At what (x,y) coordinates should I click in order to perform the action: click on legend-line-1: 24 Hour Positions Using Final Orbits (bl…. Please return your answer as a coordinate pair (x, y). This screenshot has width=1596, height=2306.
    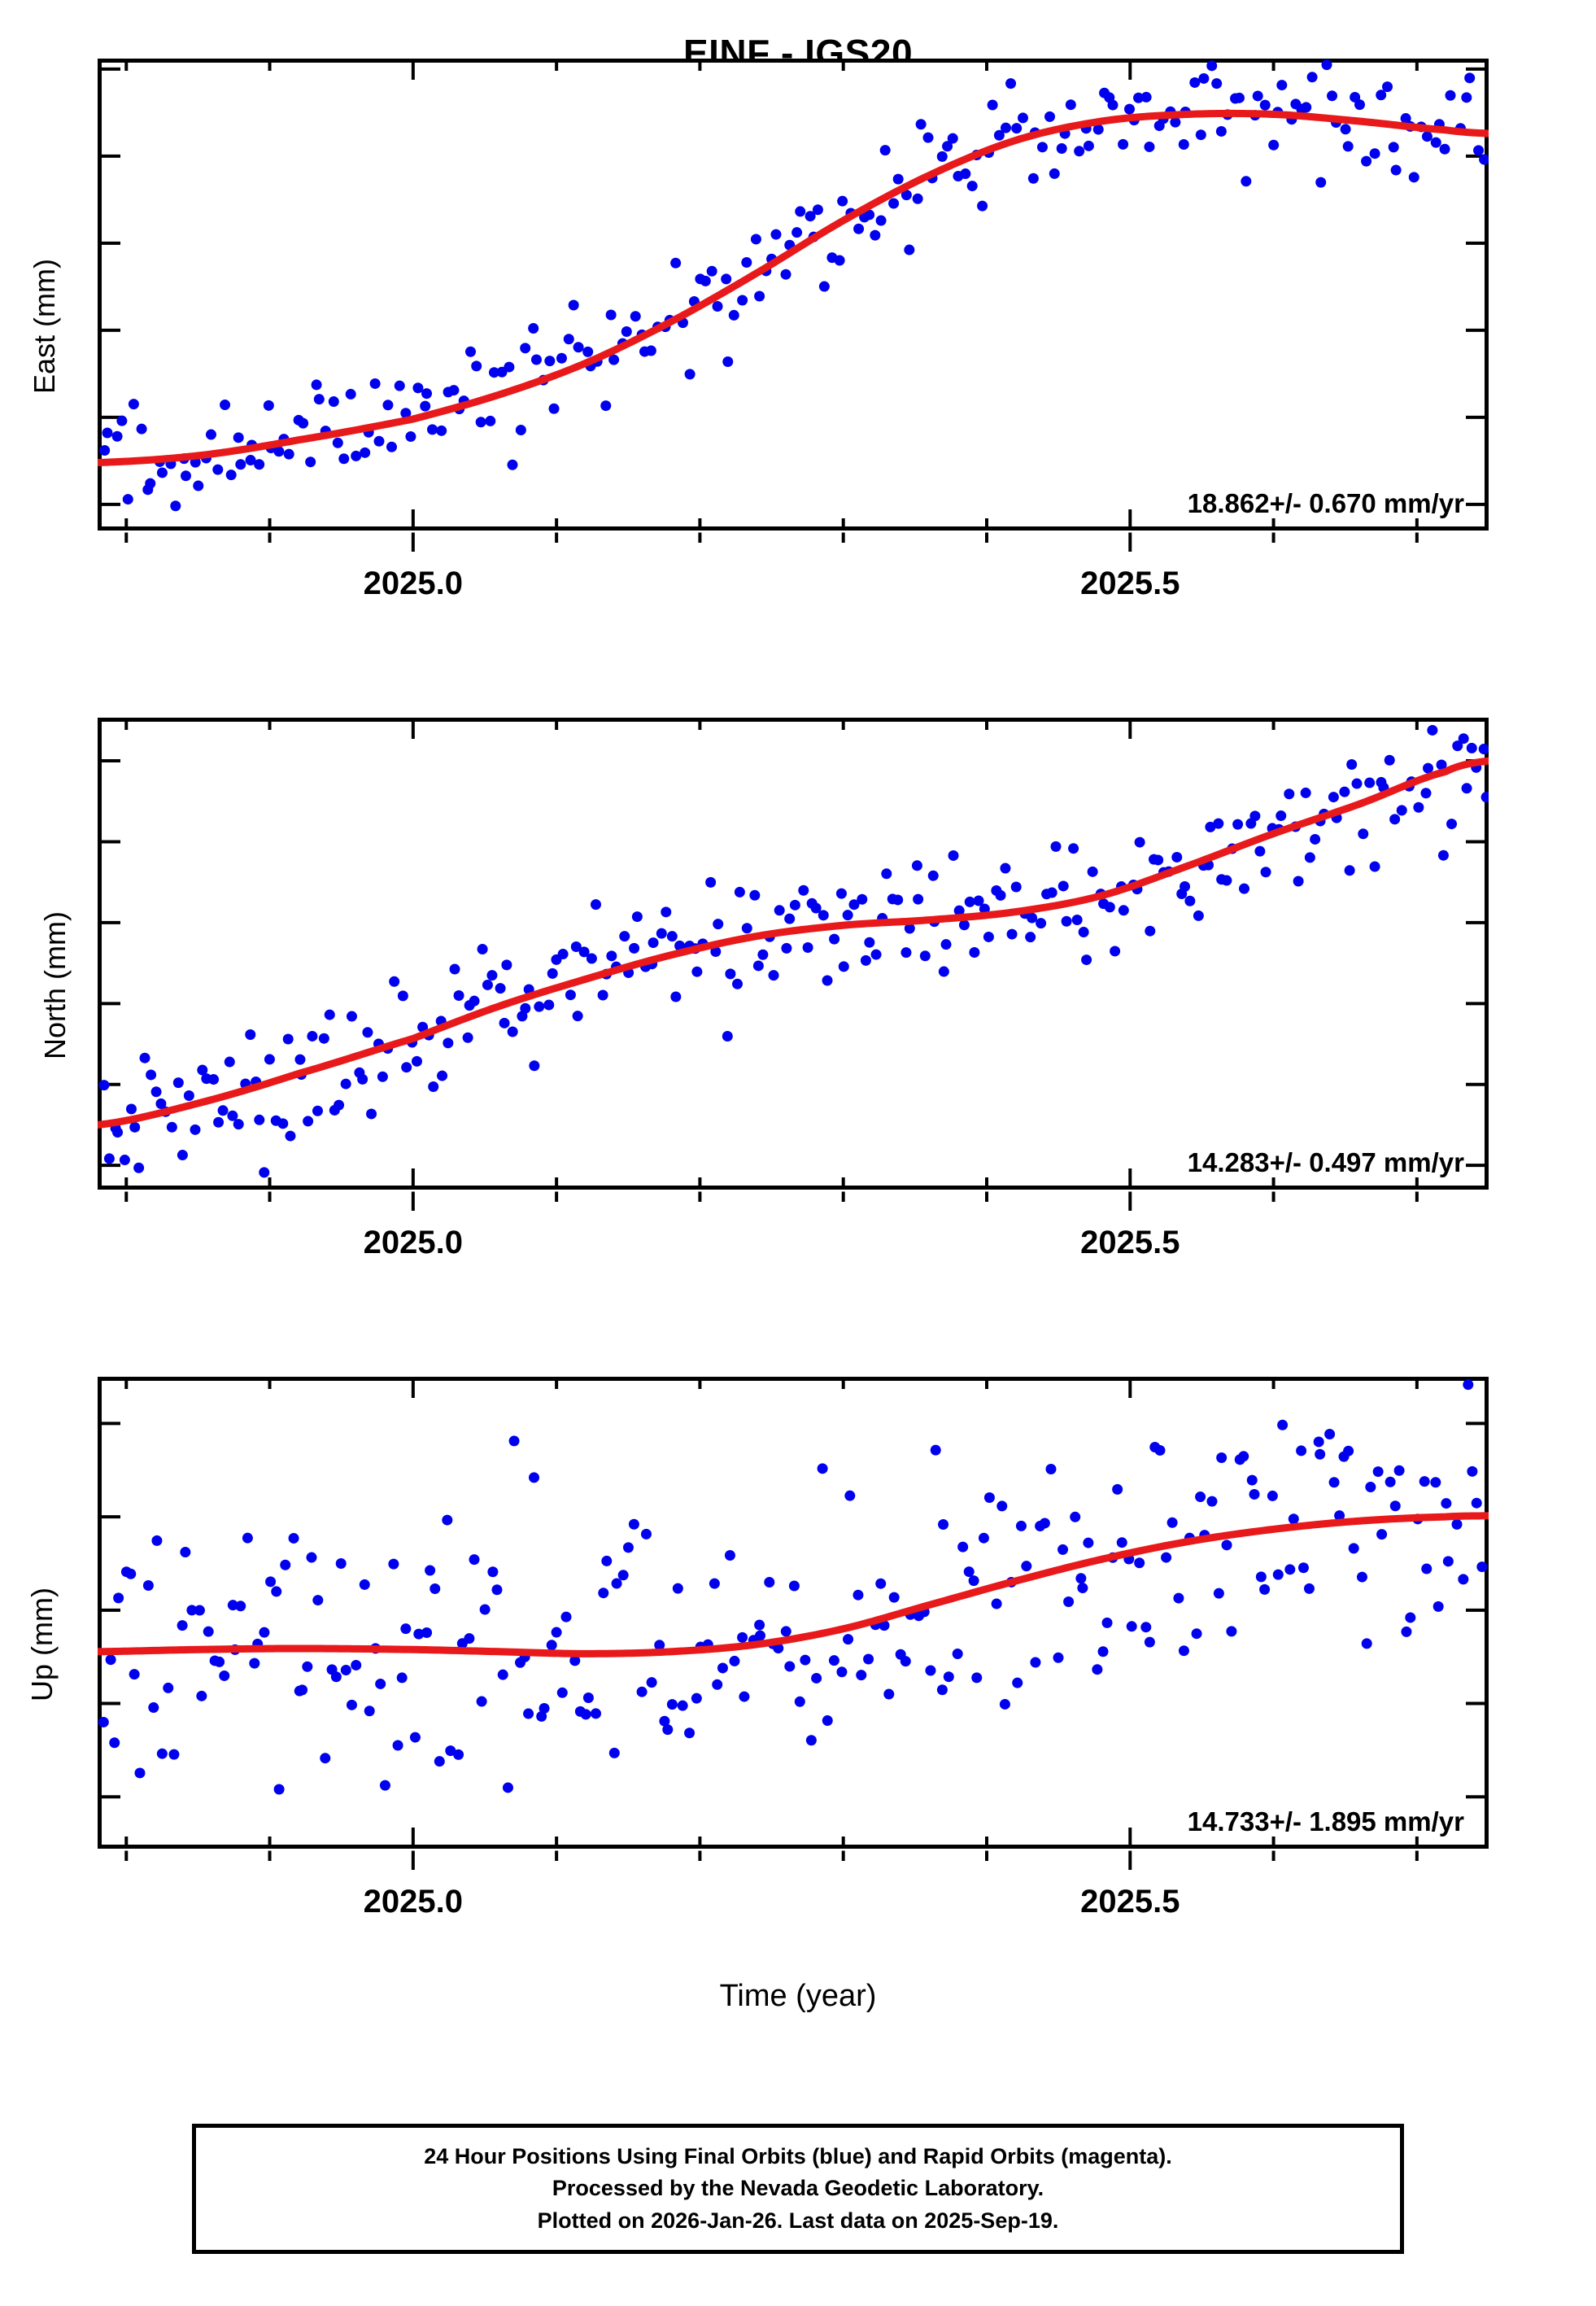
    Looking at the image, I should click on (798, 2156).